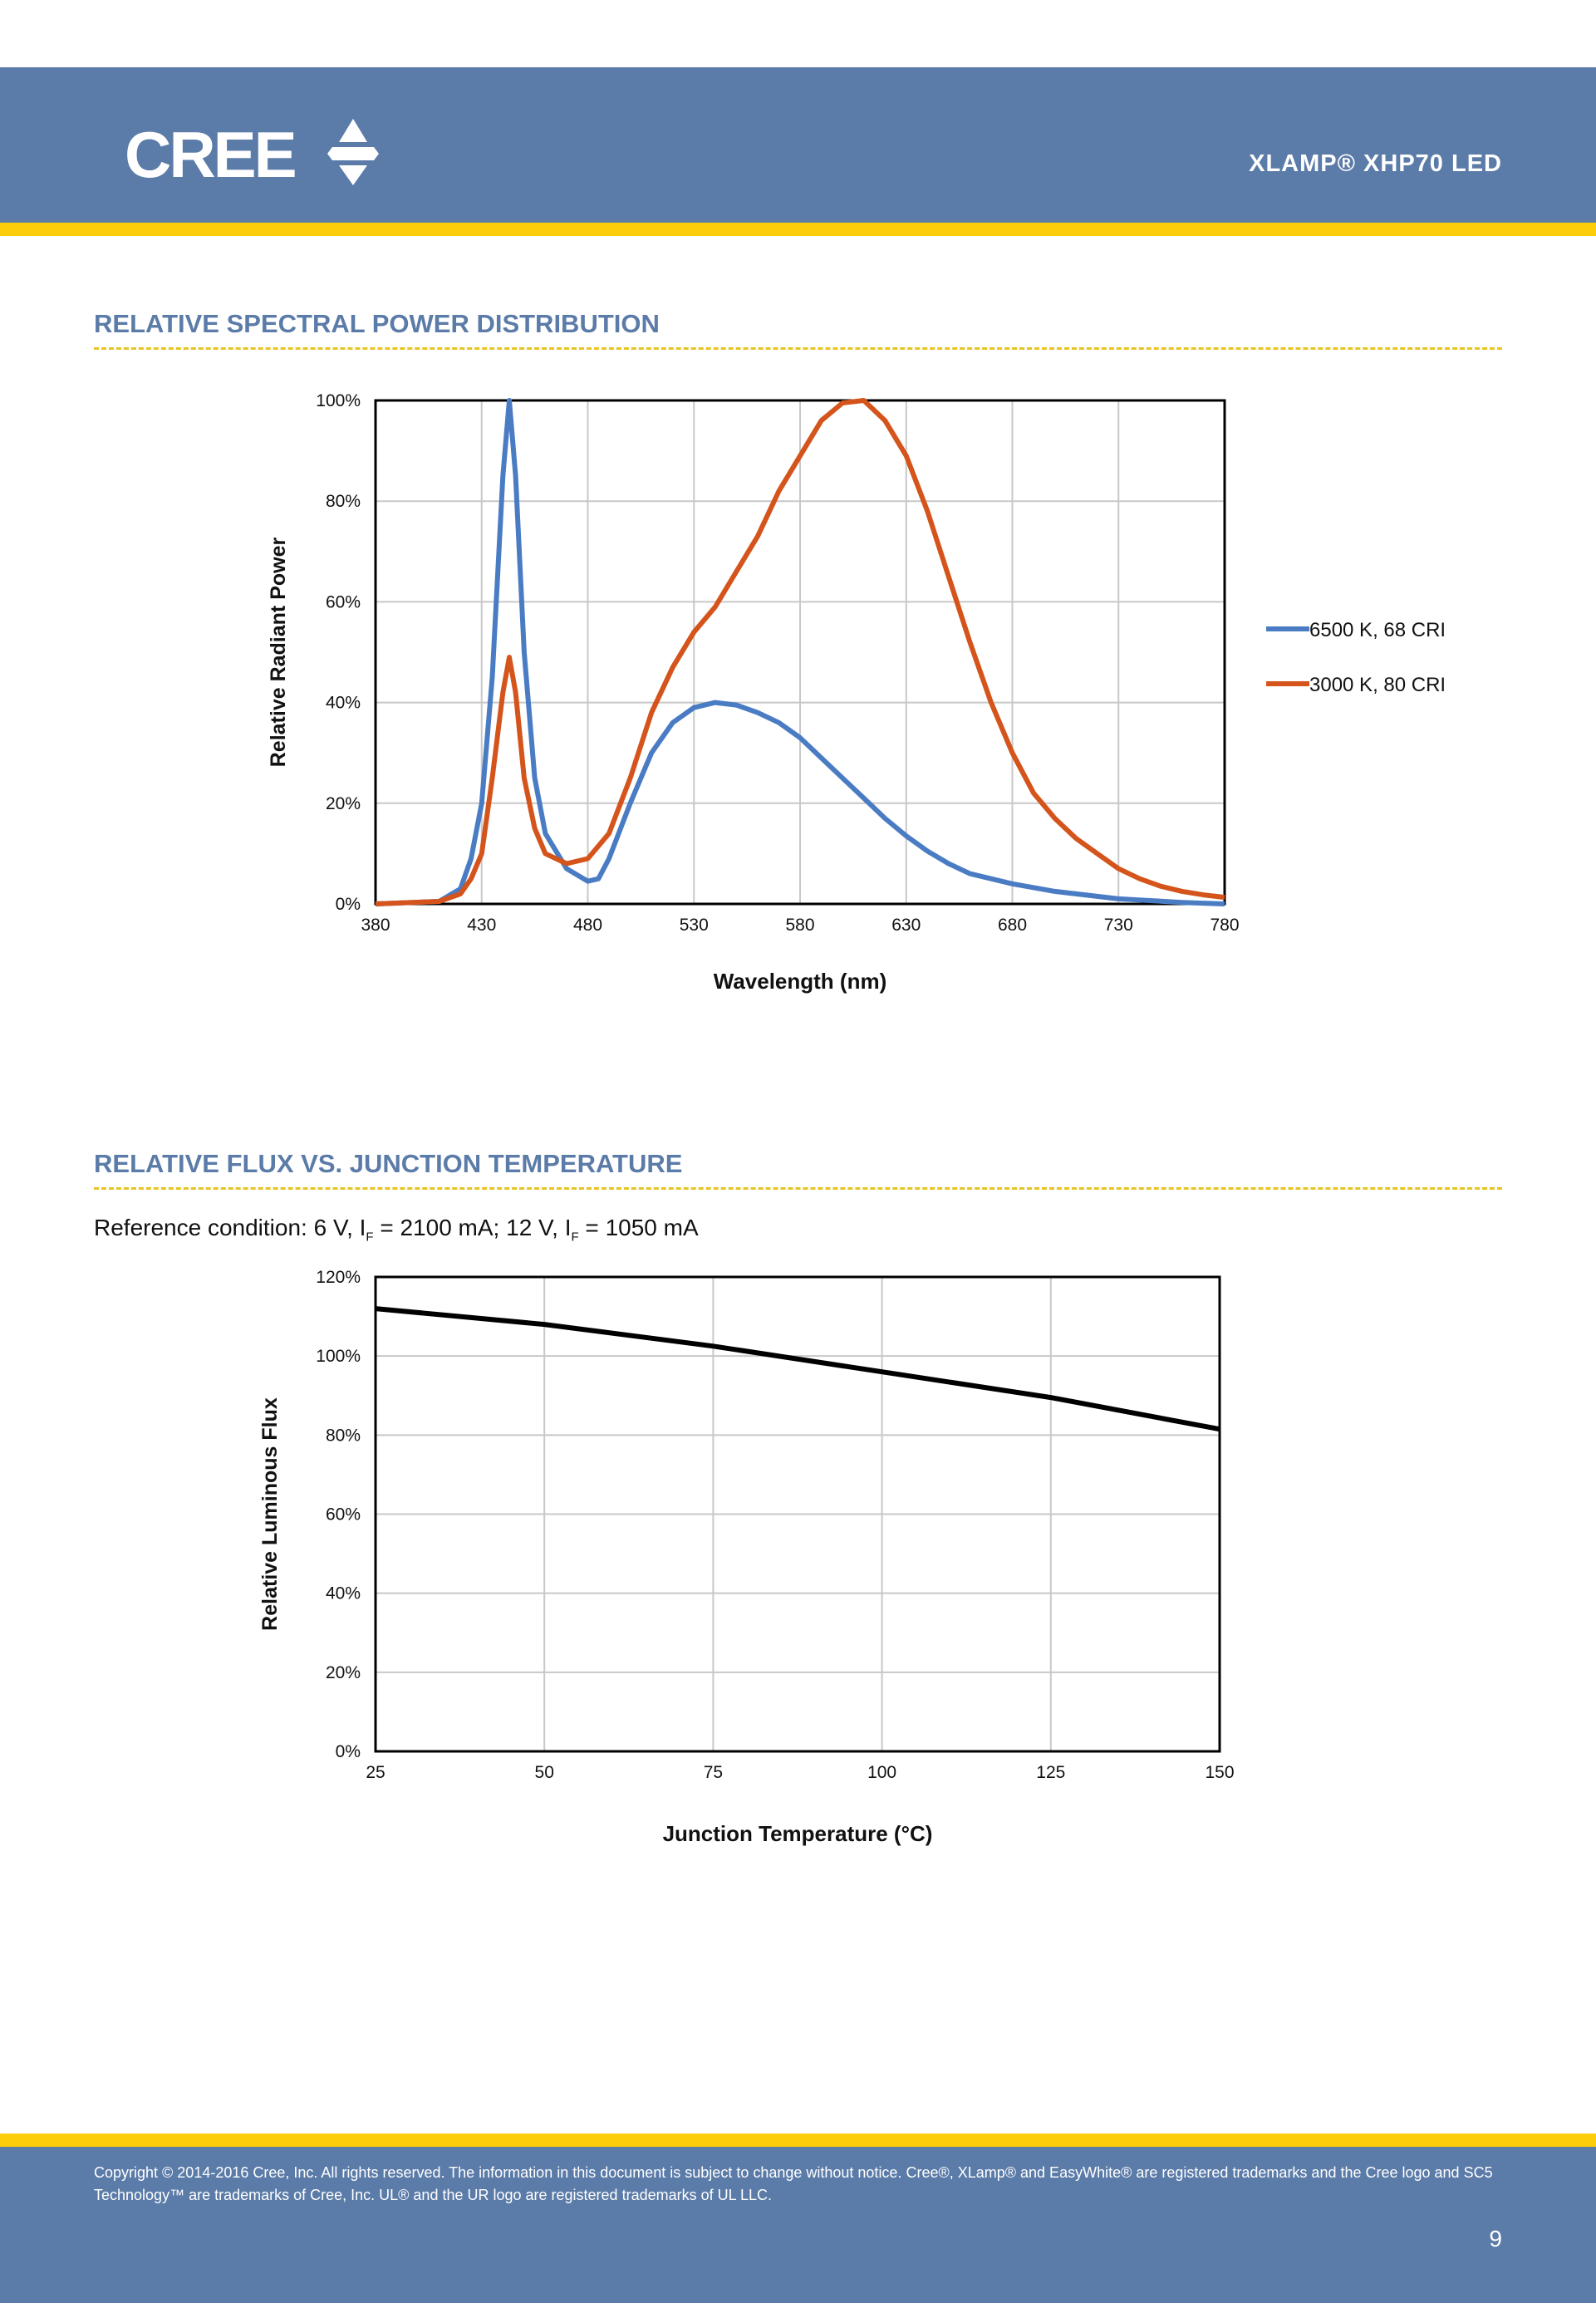  I want to click on footer-stripe, so click(798, 2140).